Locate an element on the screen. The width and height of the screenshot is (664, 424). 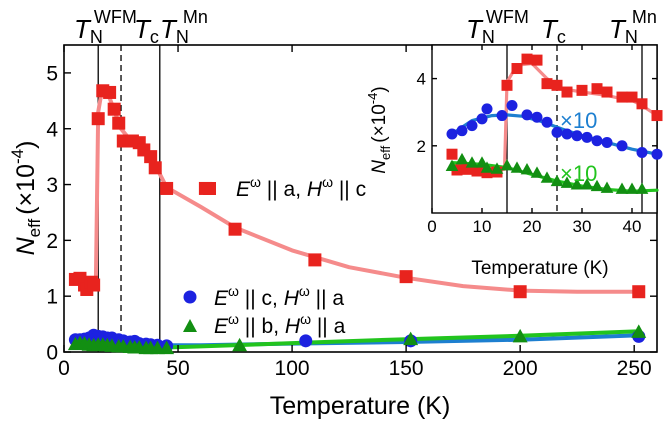
main-ytick-label-1: 1 is located at coordinates (52, 297).